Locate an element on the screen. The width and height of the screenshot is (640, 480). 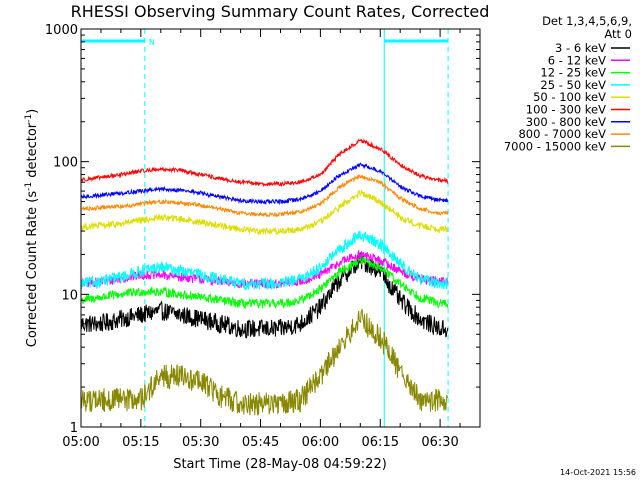
y-tick-label: 100 is located at coordinates (65, 163).